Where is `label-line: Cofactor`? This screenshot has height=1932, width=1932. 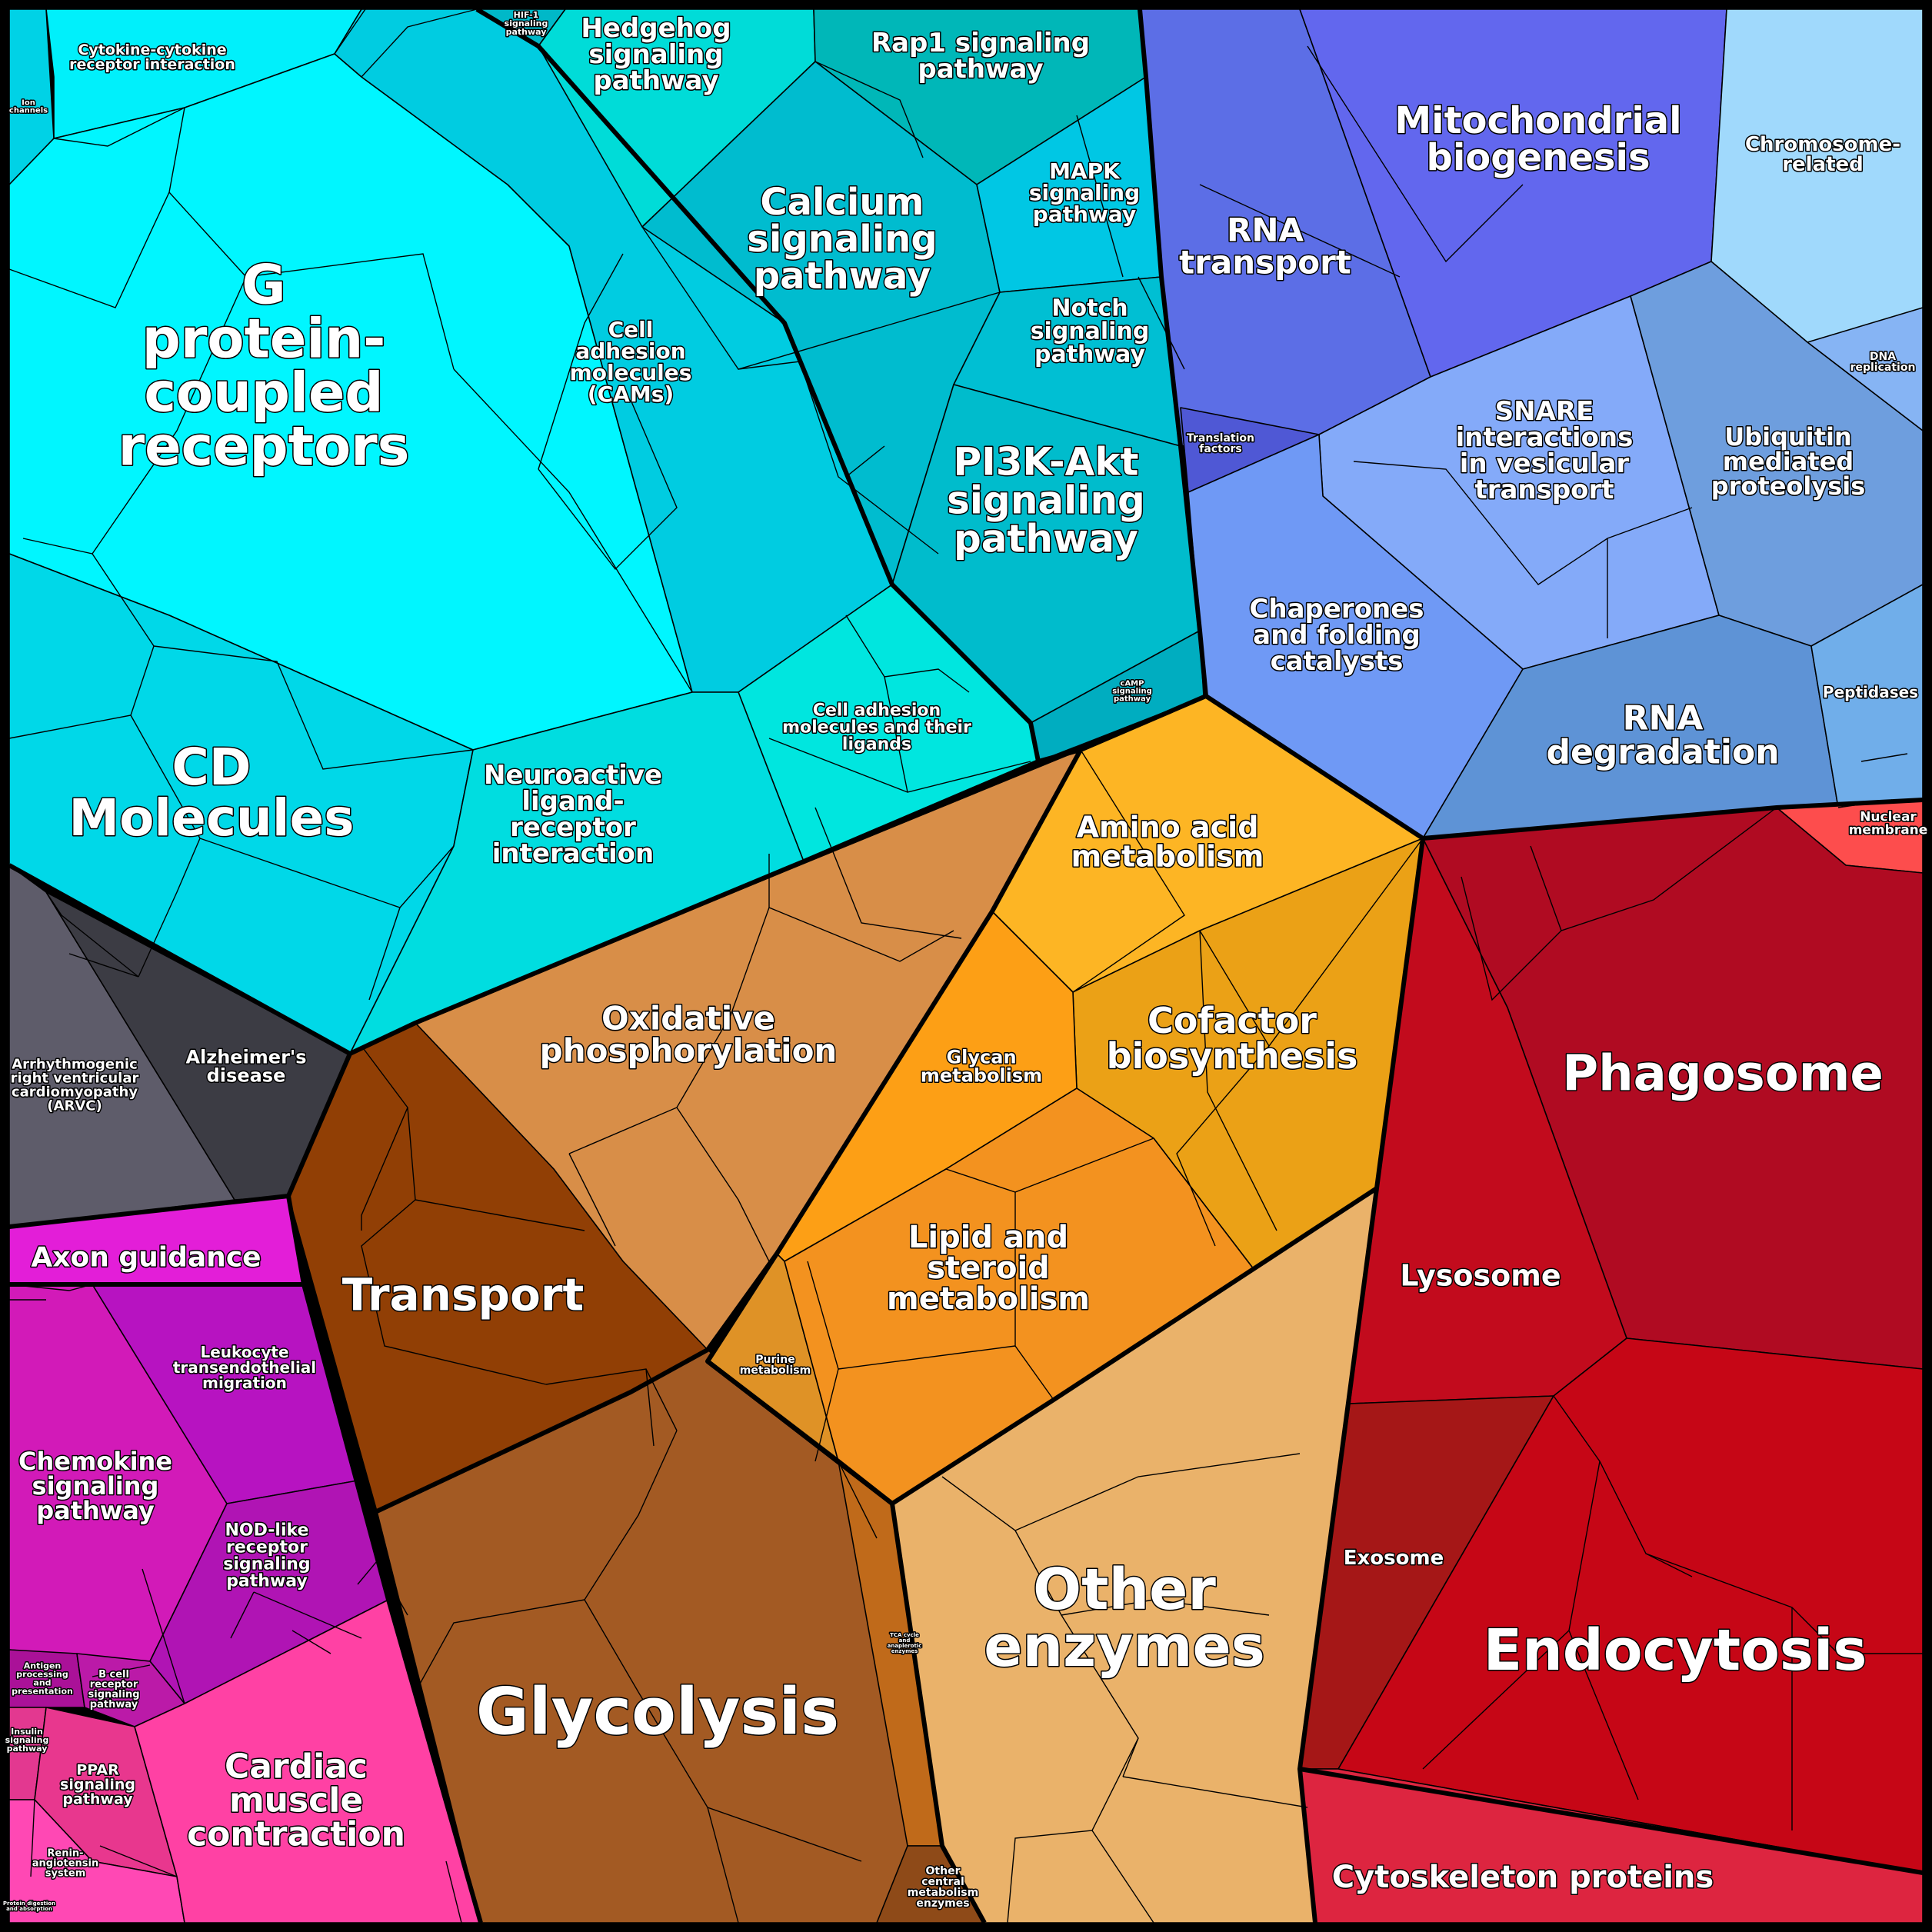
label-line: Cofactor is located at coordinates (1232, 1020).